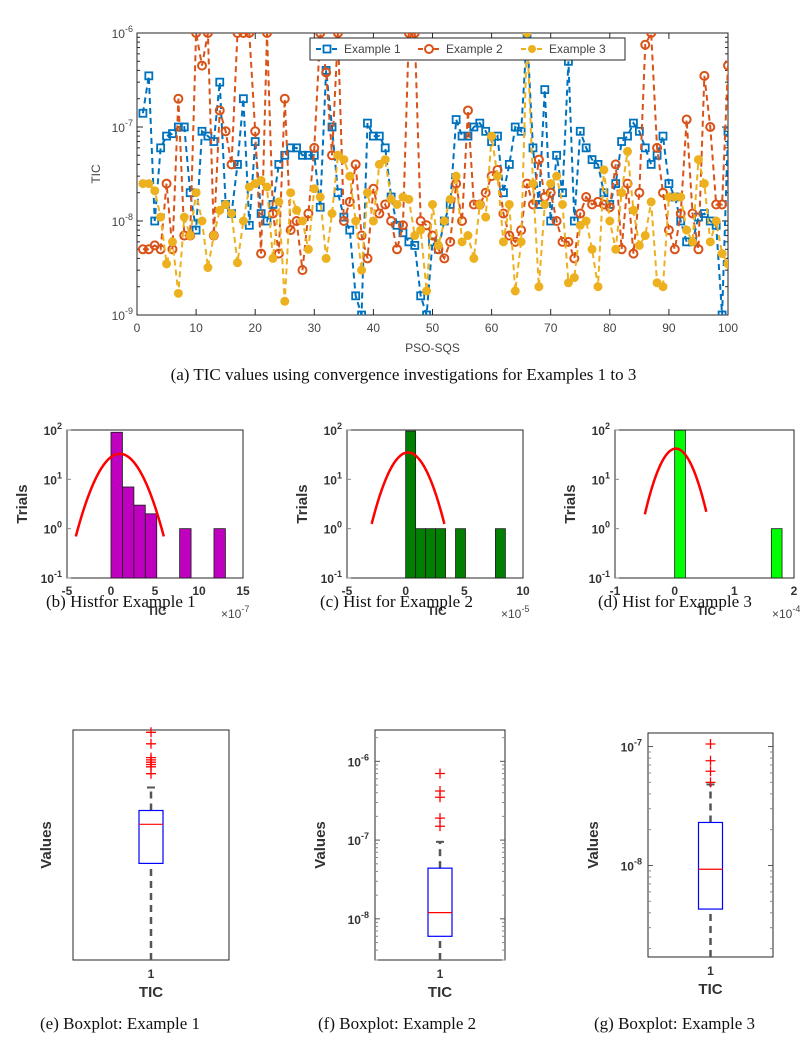  I want to click on histogram-bar, so click(151, 546).